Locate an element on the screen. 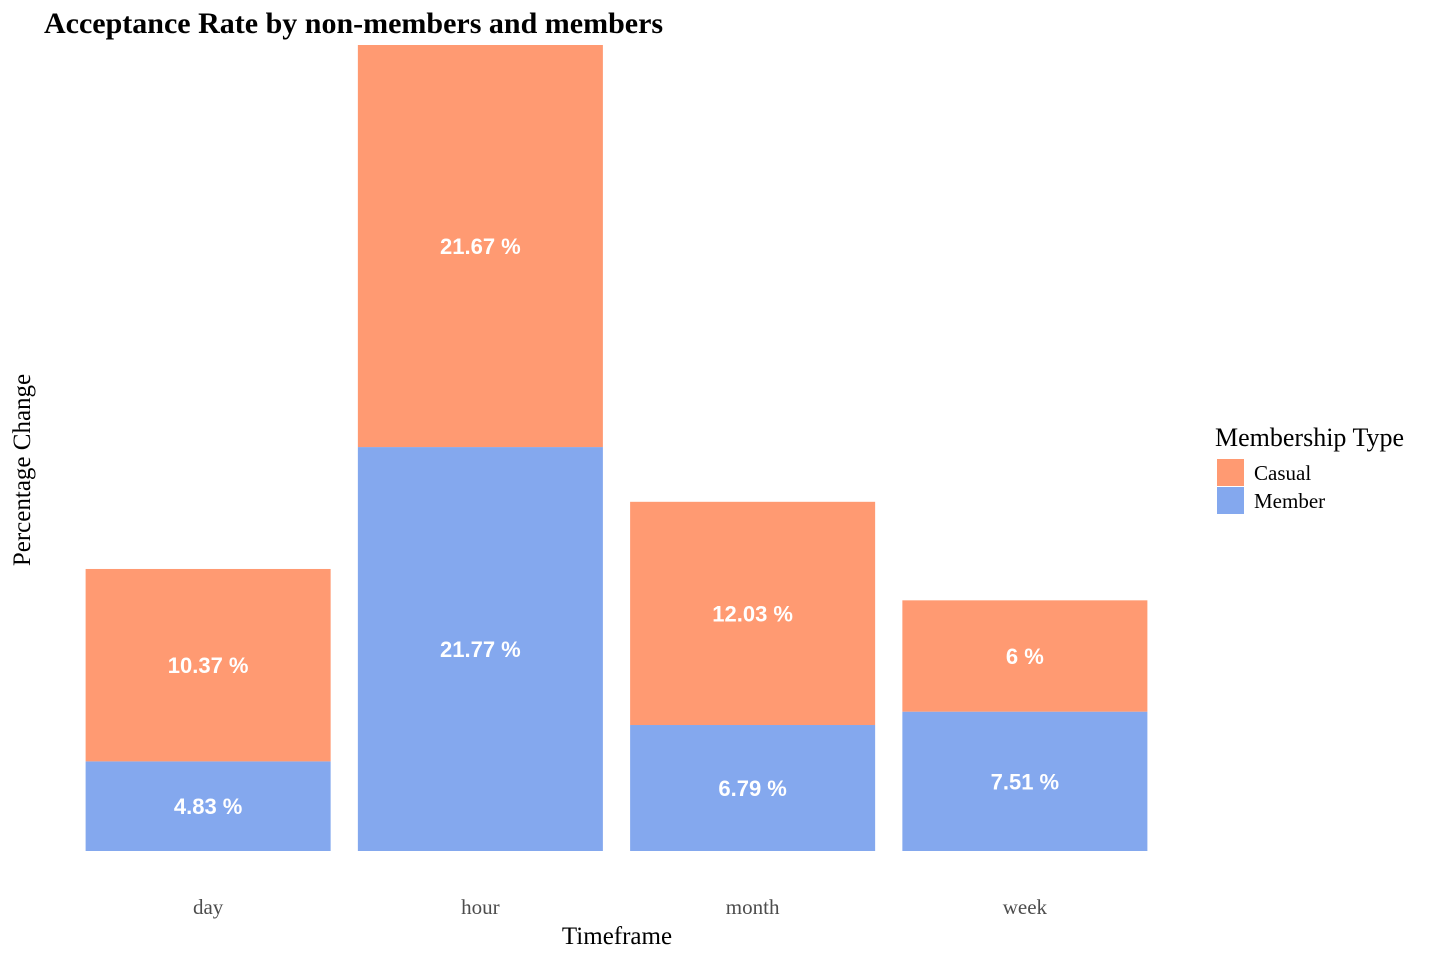  data-label-week-member: 7.51 % is located at coordinates (1025, 781).